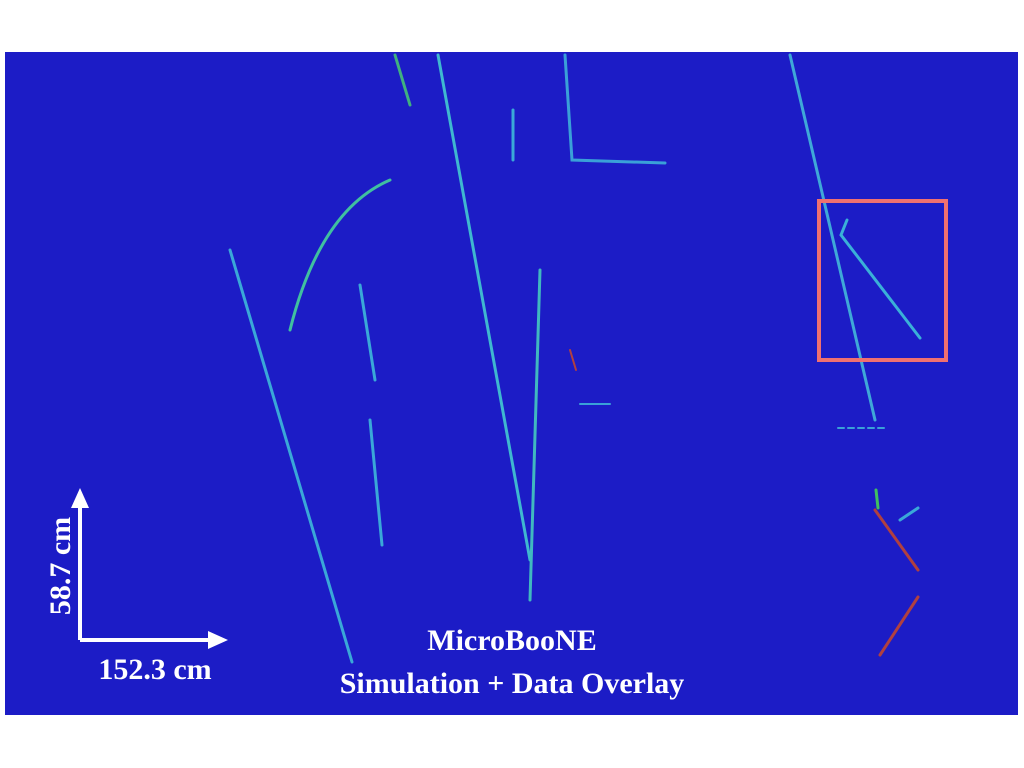 The height and width of the screenshot is (768, 1024). I want to click on caption-title: MicroBooNE, so click(511, 640).